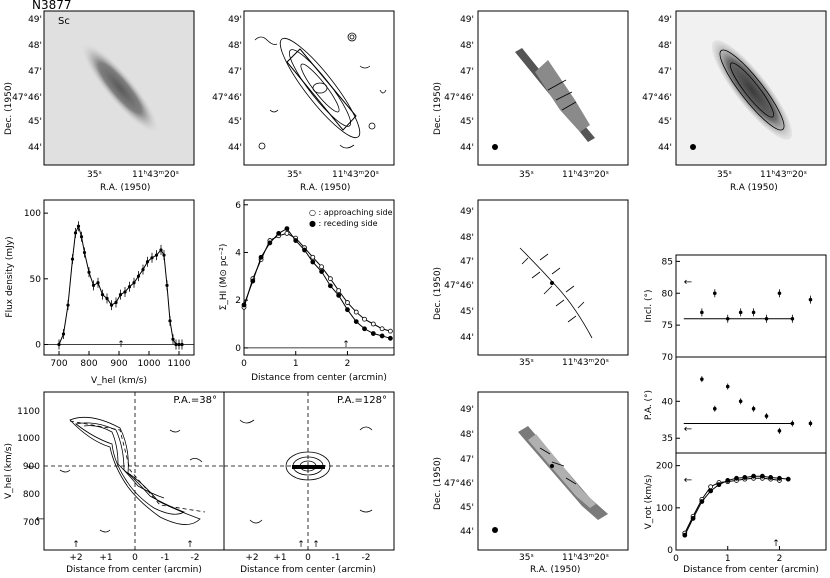  What do you see at coordinates (301, 545) in the screenshot?
I see `pv-minor-arrow-1: ↑` at bounding box center [301, 545].